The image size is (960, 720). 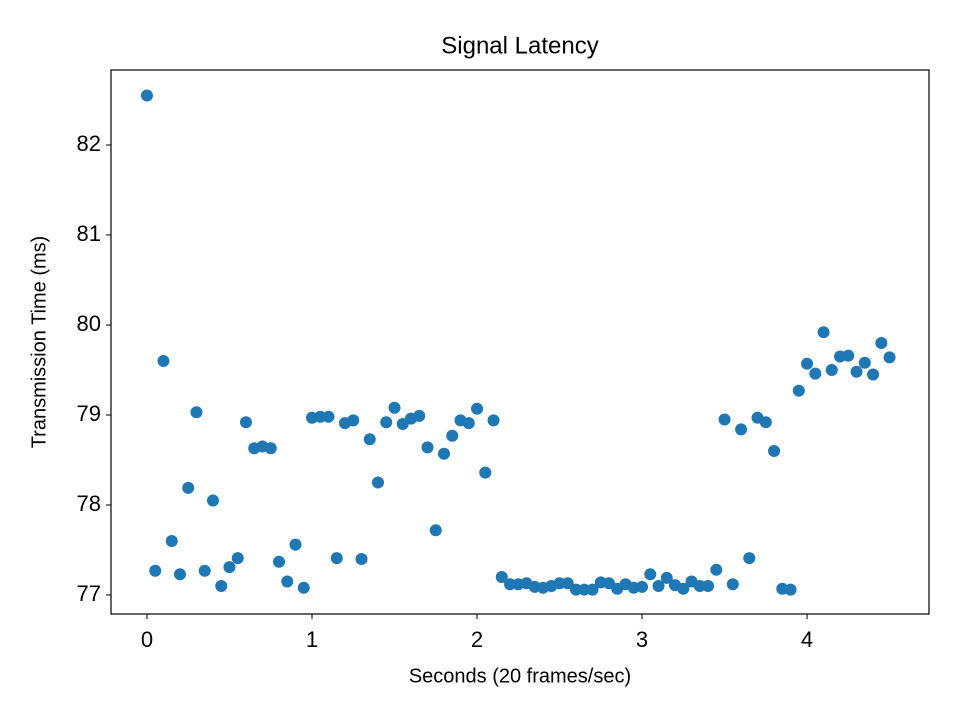 What do you see at coordinates (807, 639) in the screenshot?
I see `x-tick-label: 4` at bounding box center [807, 639].